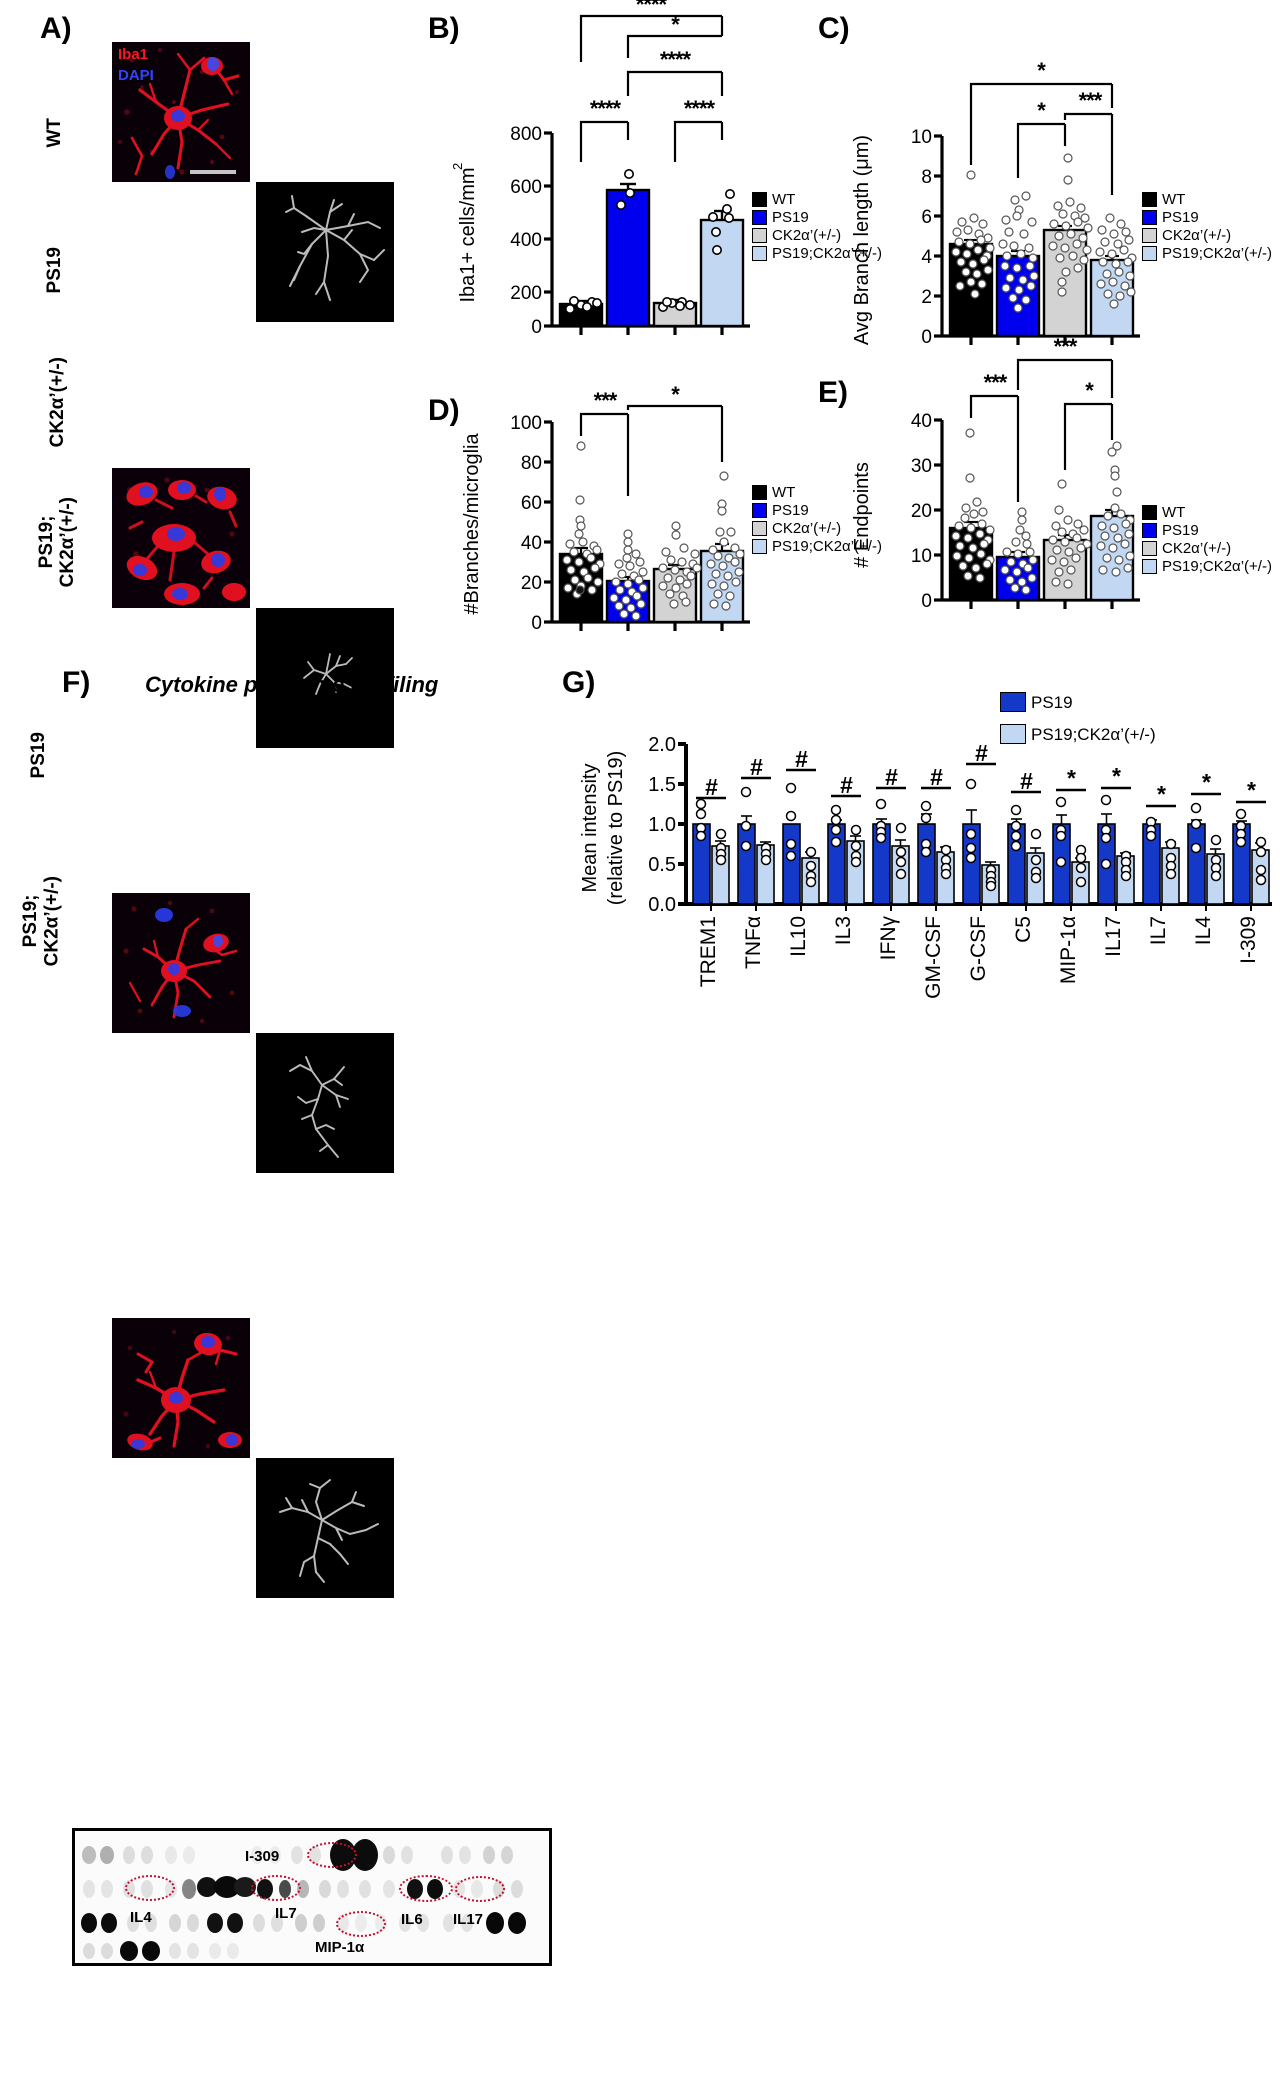 This screenshot has width=1280, height=2076. I want to click on xtick-il17: IL17, so click(1113, 936).